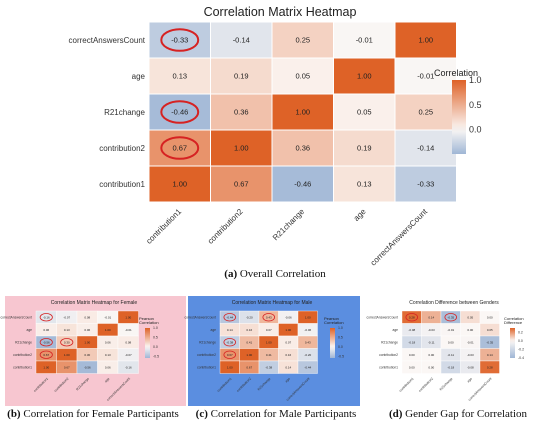  What do you see at coordinates (431, 330) in the screenshot?
I see `chart4-cell-value: -0.03` at bounding box center [431, 330].